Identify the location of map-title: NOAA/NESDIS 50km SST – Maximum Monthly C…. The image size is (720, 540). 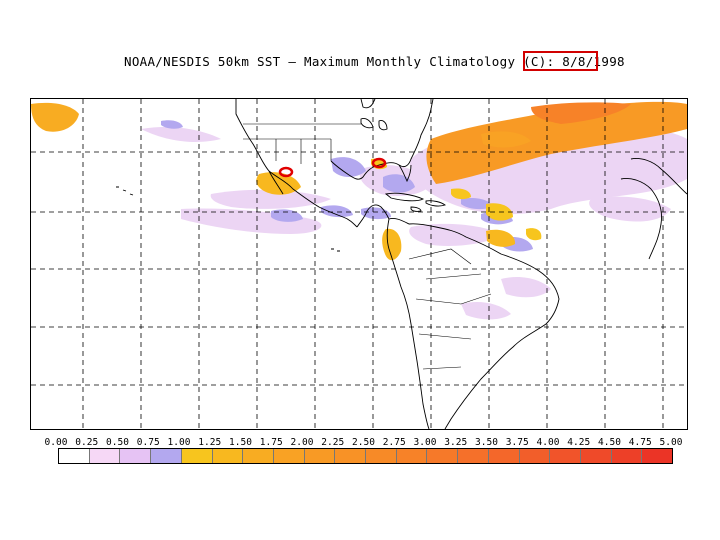
(374, 61).